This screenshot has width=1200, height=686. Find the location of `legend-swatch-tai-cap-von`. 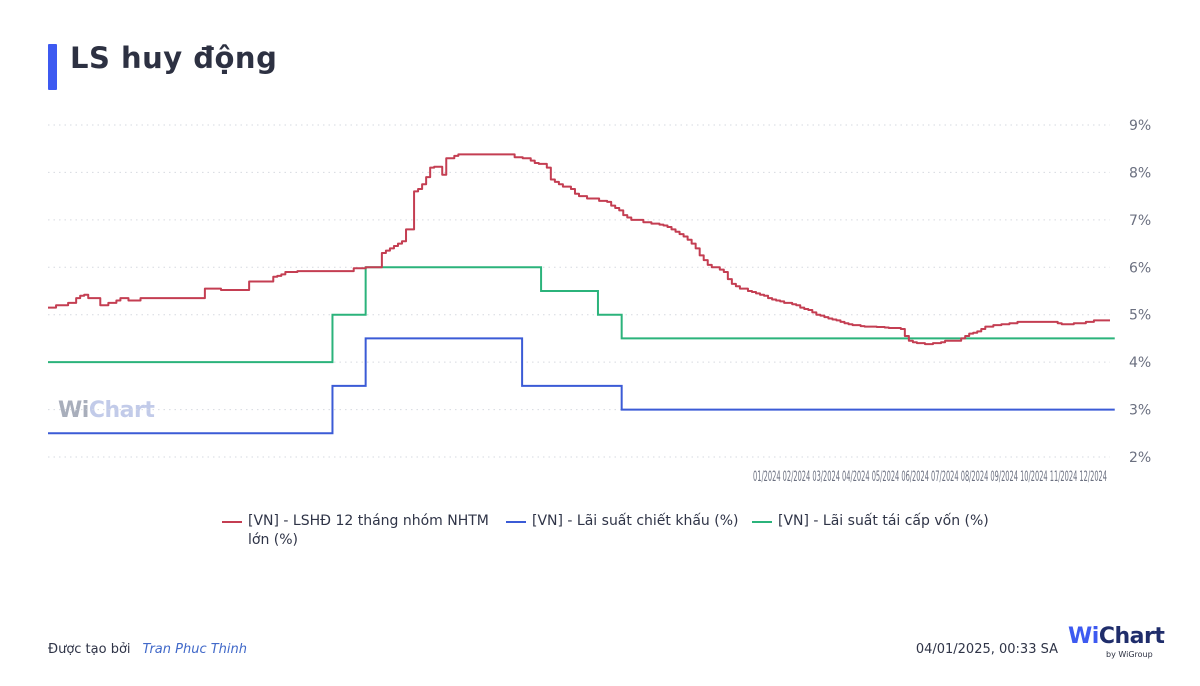

legend-swatch-tai-cap-von is located at coordinates (762, 522).